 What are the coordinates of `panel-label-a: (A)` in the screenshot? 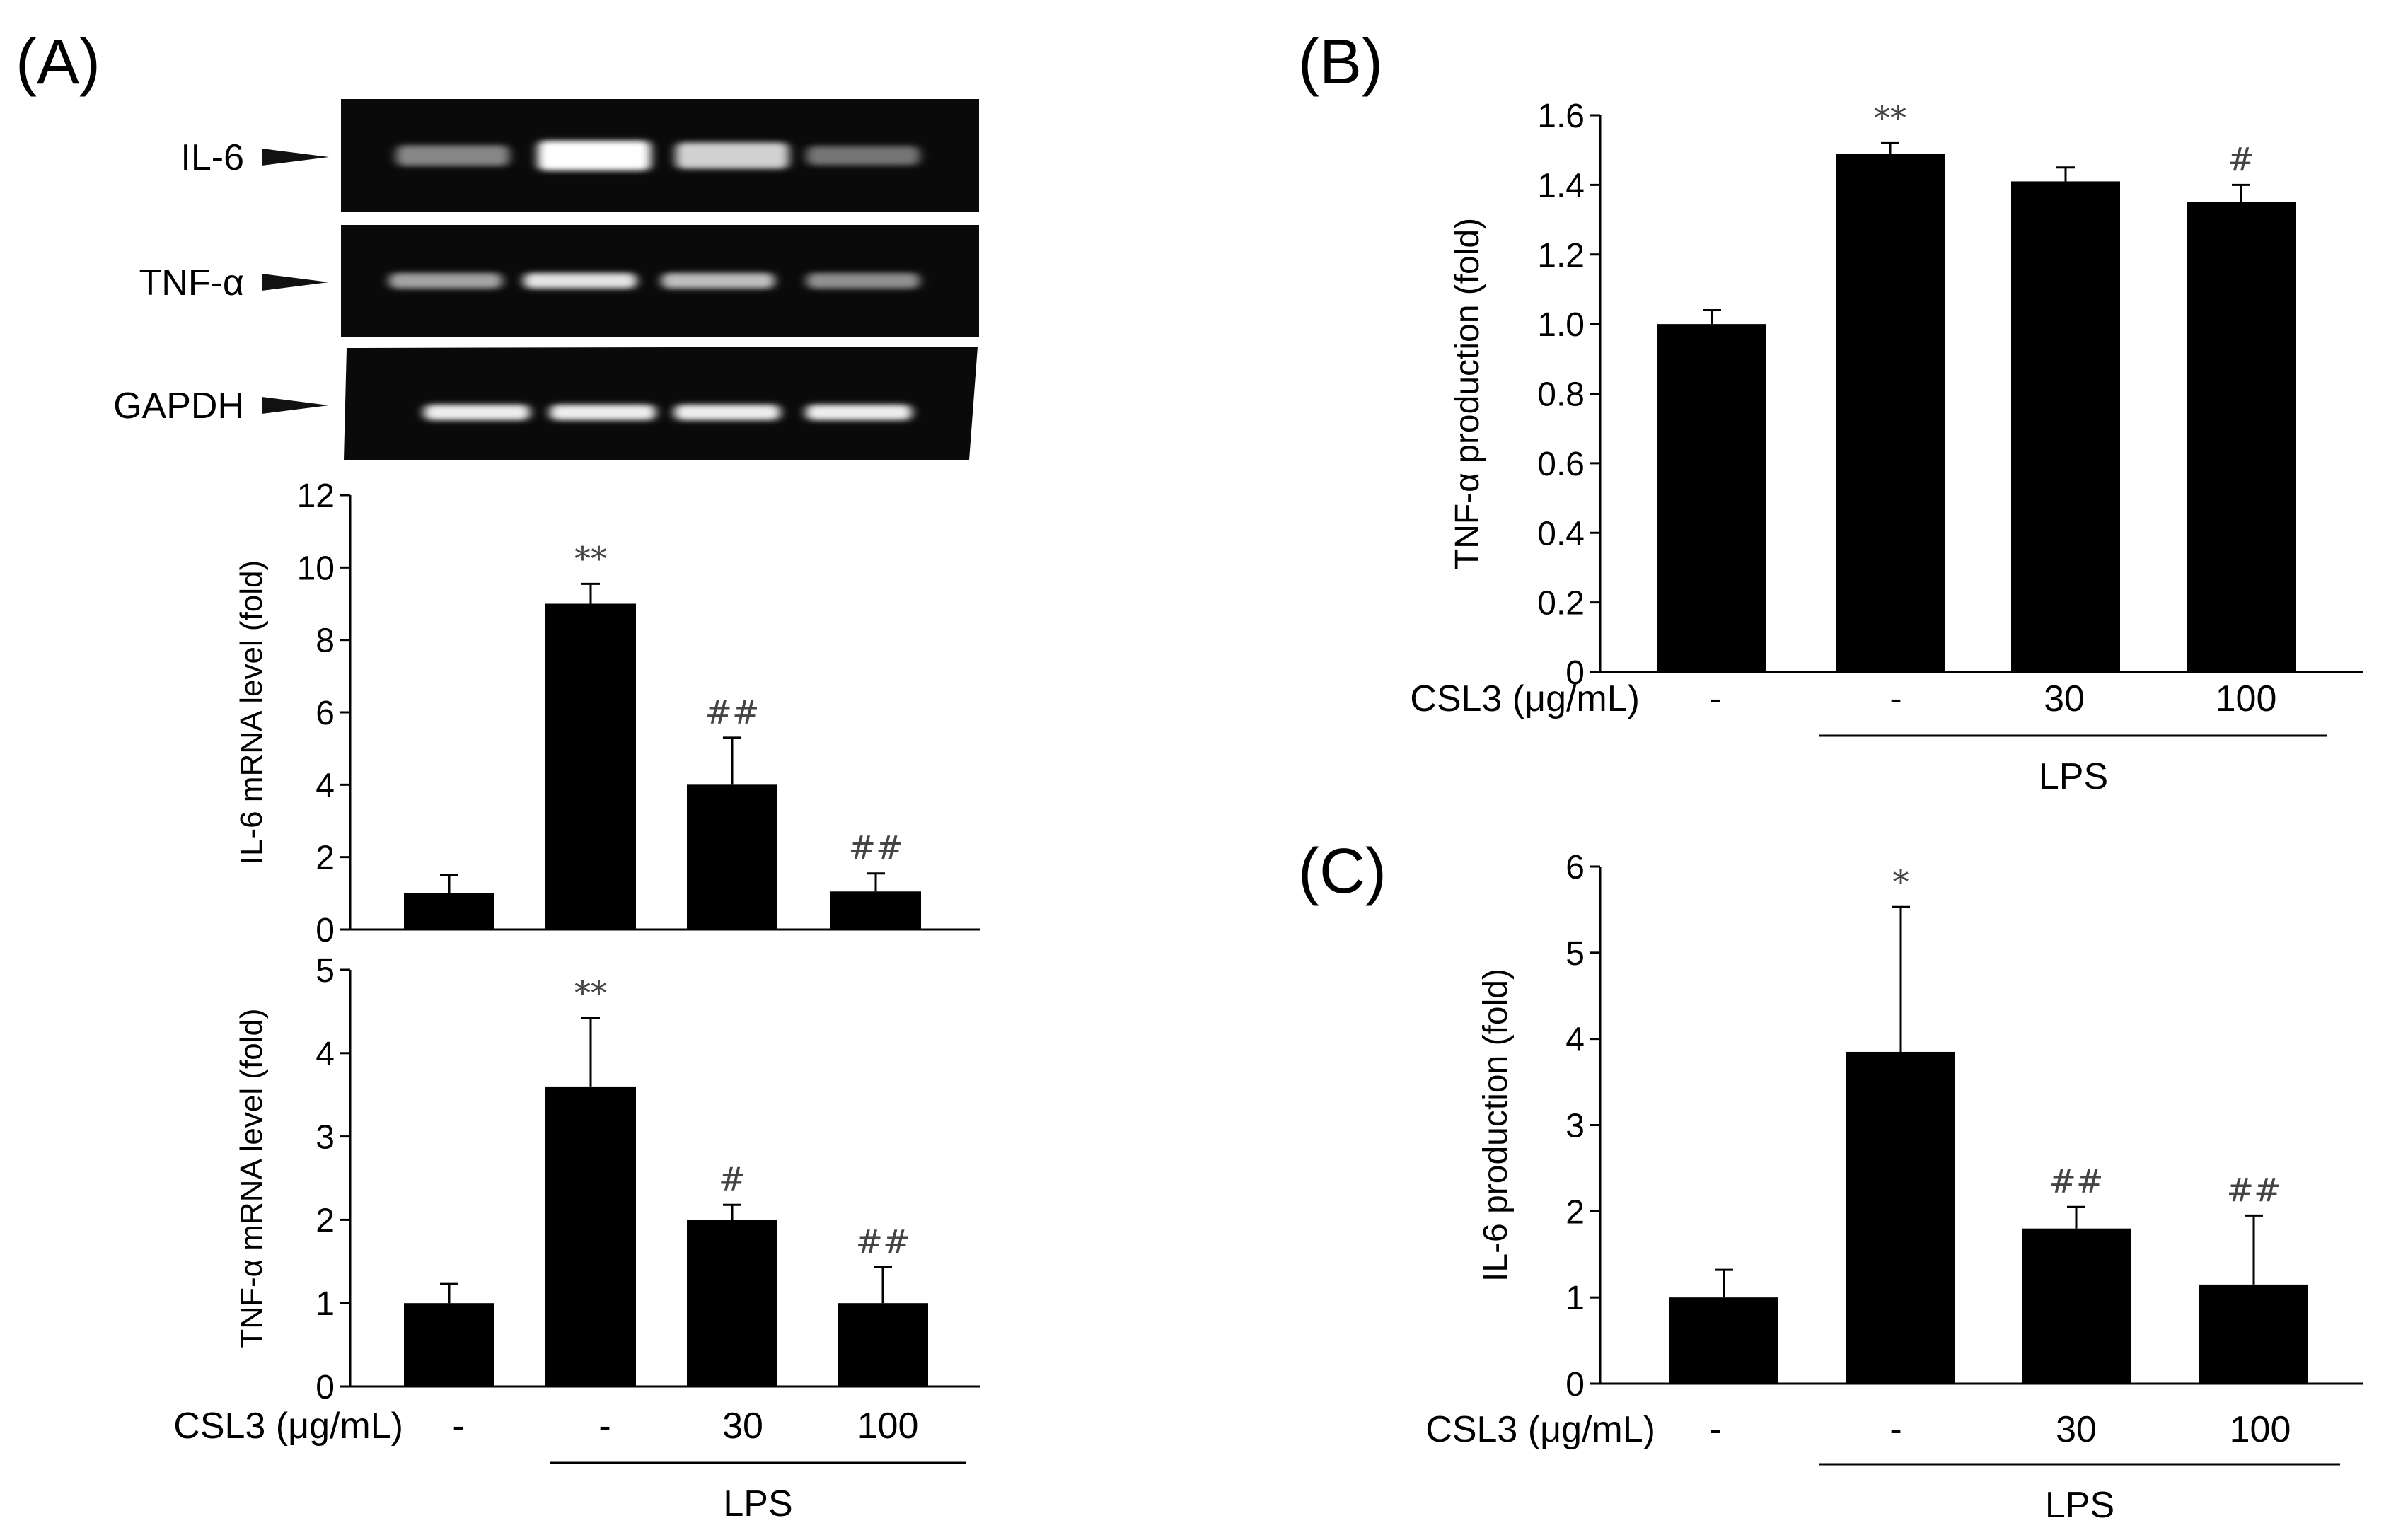 It's located at (58, 62).